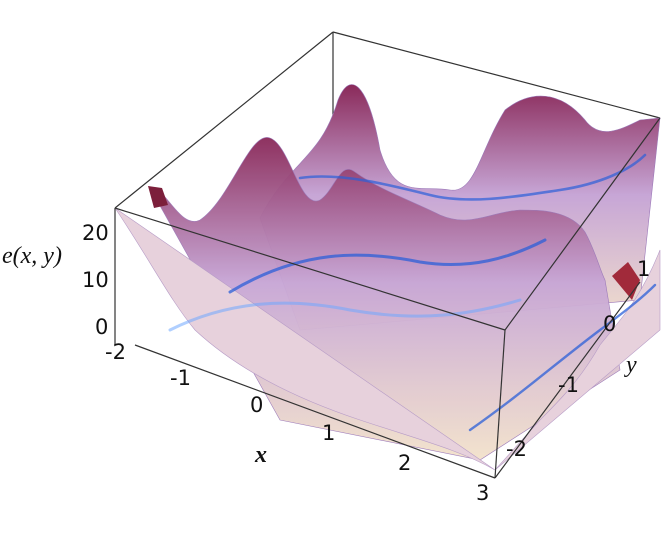 This screenshot has height=539, width=667. What do you see at coordinates (101, 327) in the screenshot?
I see `z-tick-label: 0` at bounding box center [101, 327].